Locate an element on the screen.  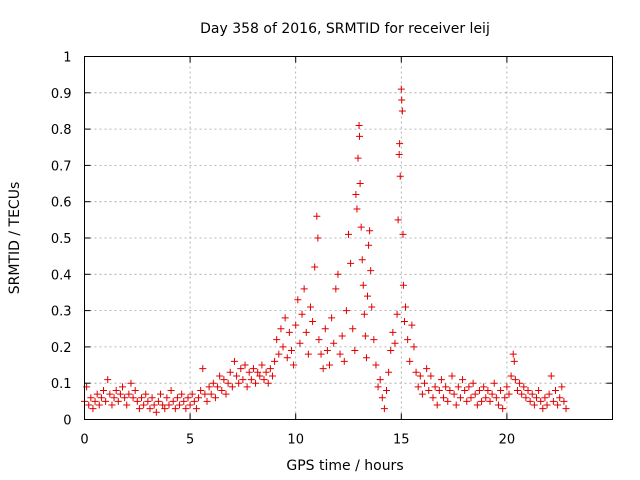
y-axis-title: SRMTID / TECUs is located at coordinates (15, 238).